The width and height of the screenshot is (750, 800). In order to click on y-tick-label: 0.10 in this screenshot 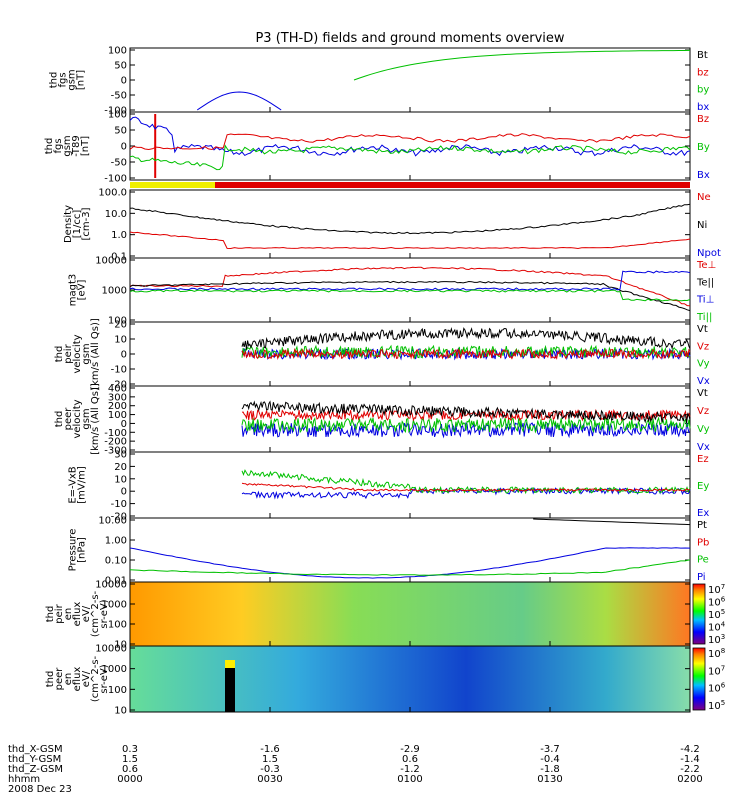, I will do `click(116, 561)`.